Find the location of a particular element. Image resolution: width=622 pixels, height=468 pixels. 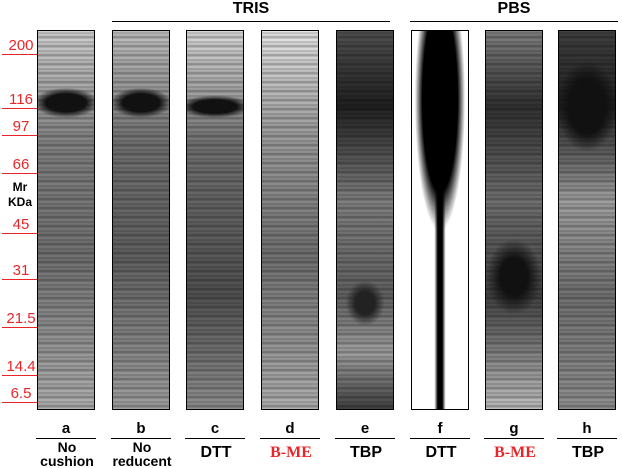

lane-letter: b is located at coordinates (141, 429).